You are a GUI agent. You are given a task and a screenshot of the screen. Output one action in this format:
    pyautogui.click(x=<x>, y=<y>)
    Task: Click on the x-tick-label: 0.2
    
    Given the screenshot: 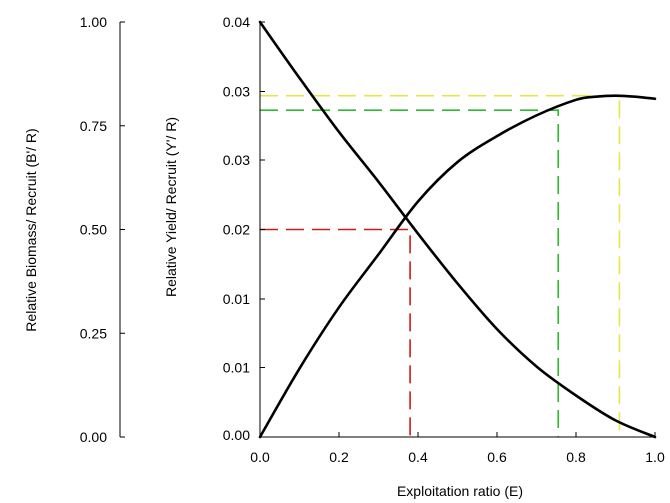 What is the action you would take?
    pyautogui.click(x=339, y=457)
    